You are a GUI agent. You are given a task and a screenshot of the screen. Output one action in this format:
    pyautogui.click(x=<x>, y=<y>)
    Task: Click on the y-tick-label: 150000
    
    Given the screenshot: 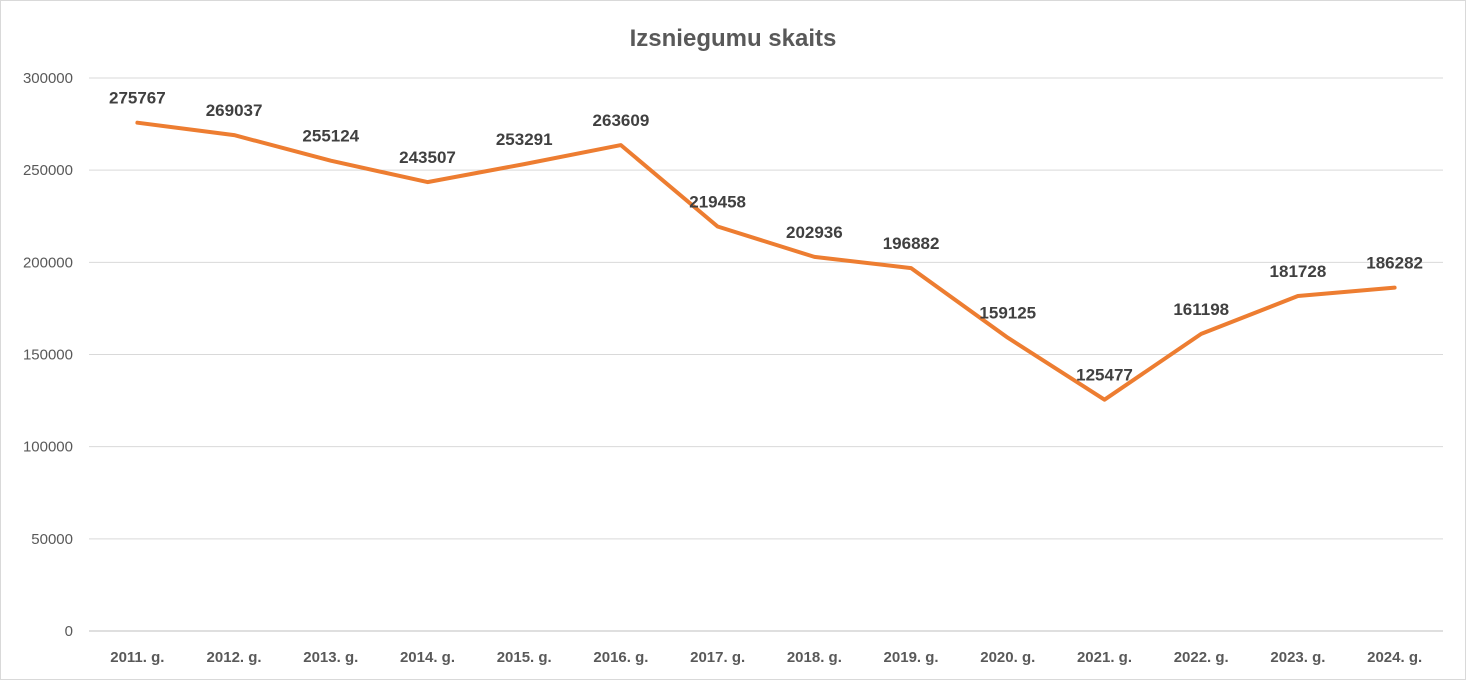 What is the action you would take?
    pyautogui.click(x=48, y=355)
    